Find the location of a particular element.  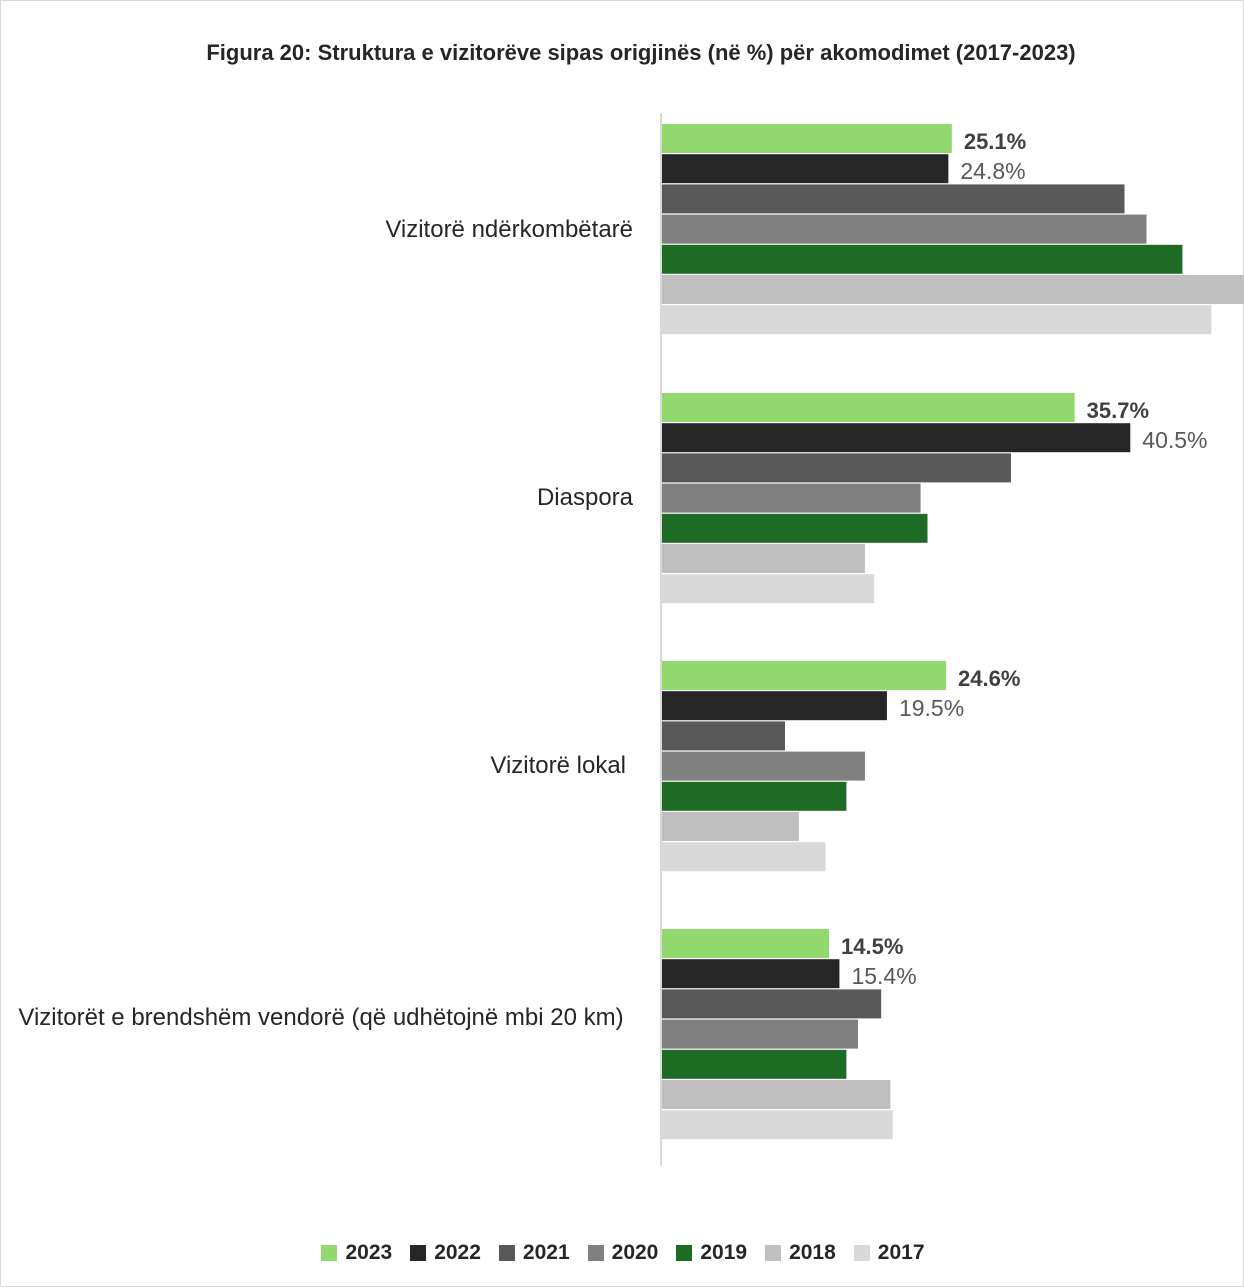

legend-swatch-2021 is located at coordinates (506, 1253).